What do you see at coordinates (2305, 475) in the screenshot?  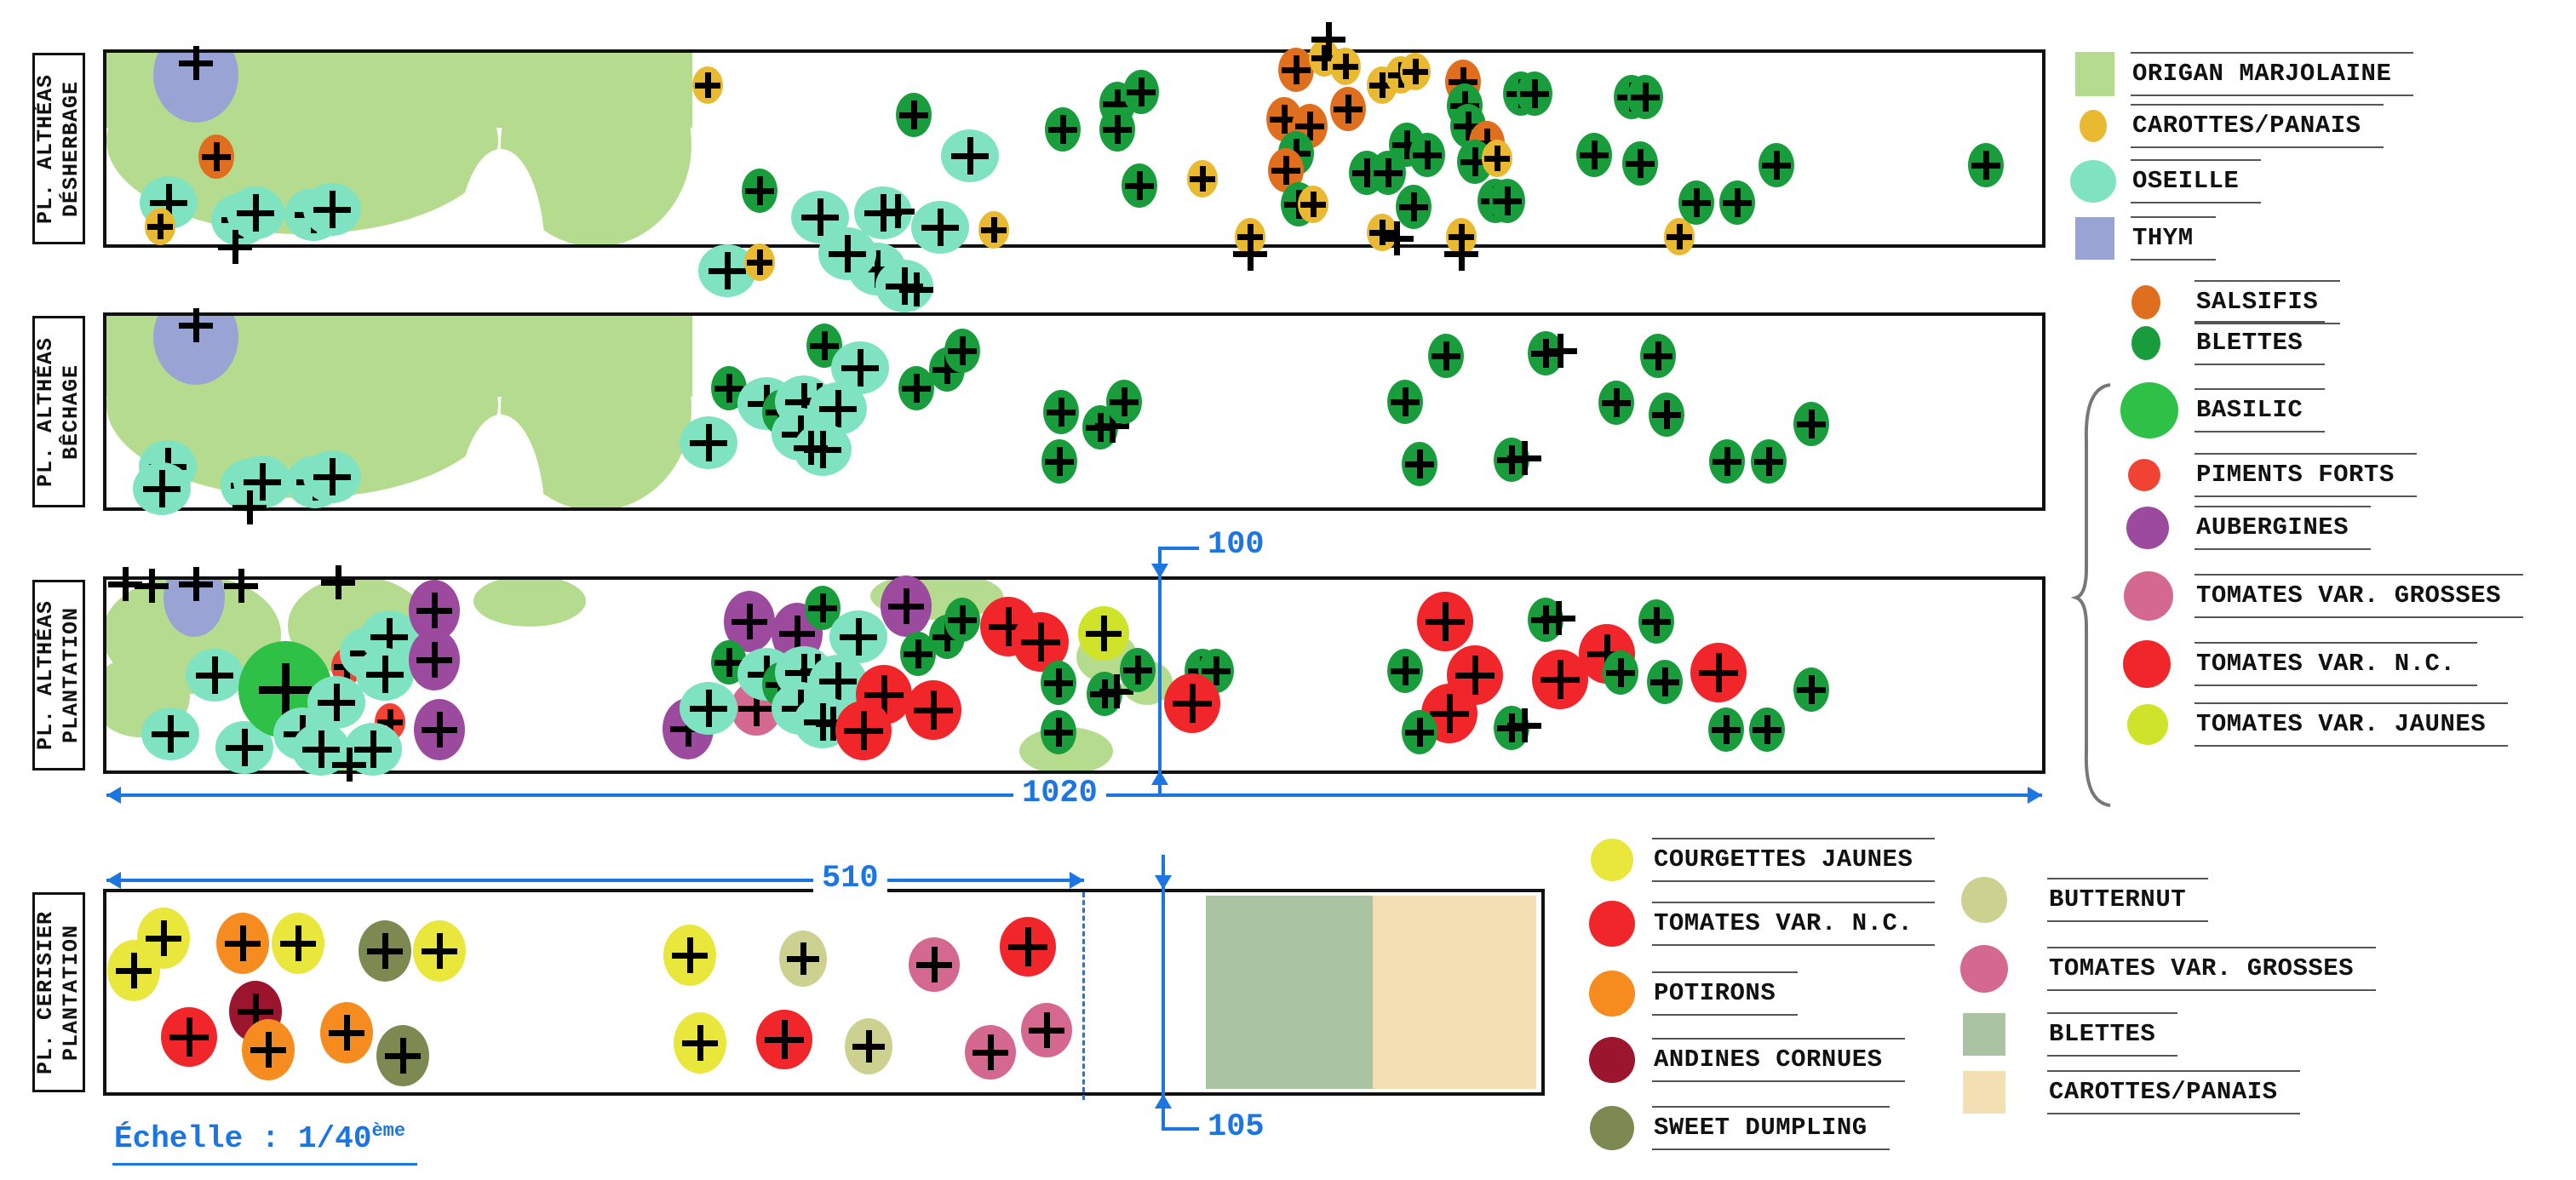 I see `legend-label: PIMENTS FORTS` at bounding box center [2305, 475].